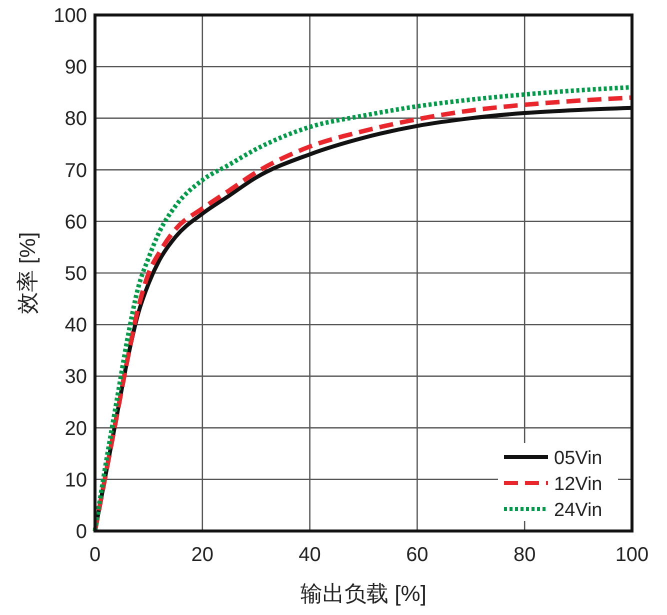 This screenshot has height=615, width=667. What do you see at coordinates (75, 274) in the screenshot?
I see `y-tick-label: 50` at bounding box center [75, 274].